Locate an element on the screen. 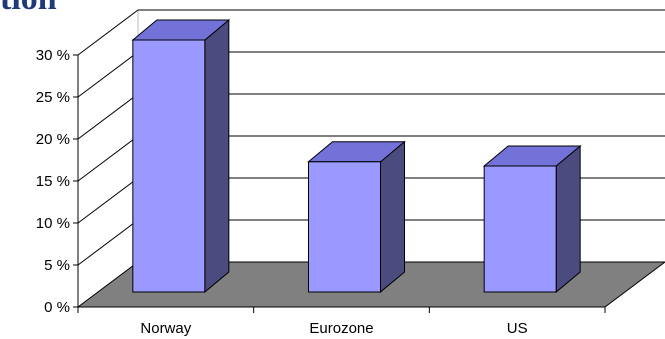  y-tick-label-4: 20 % is located at coordinates (53, 139).